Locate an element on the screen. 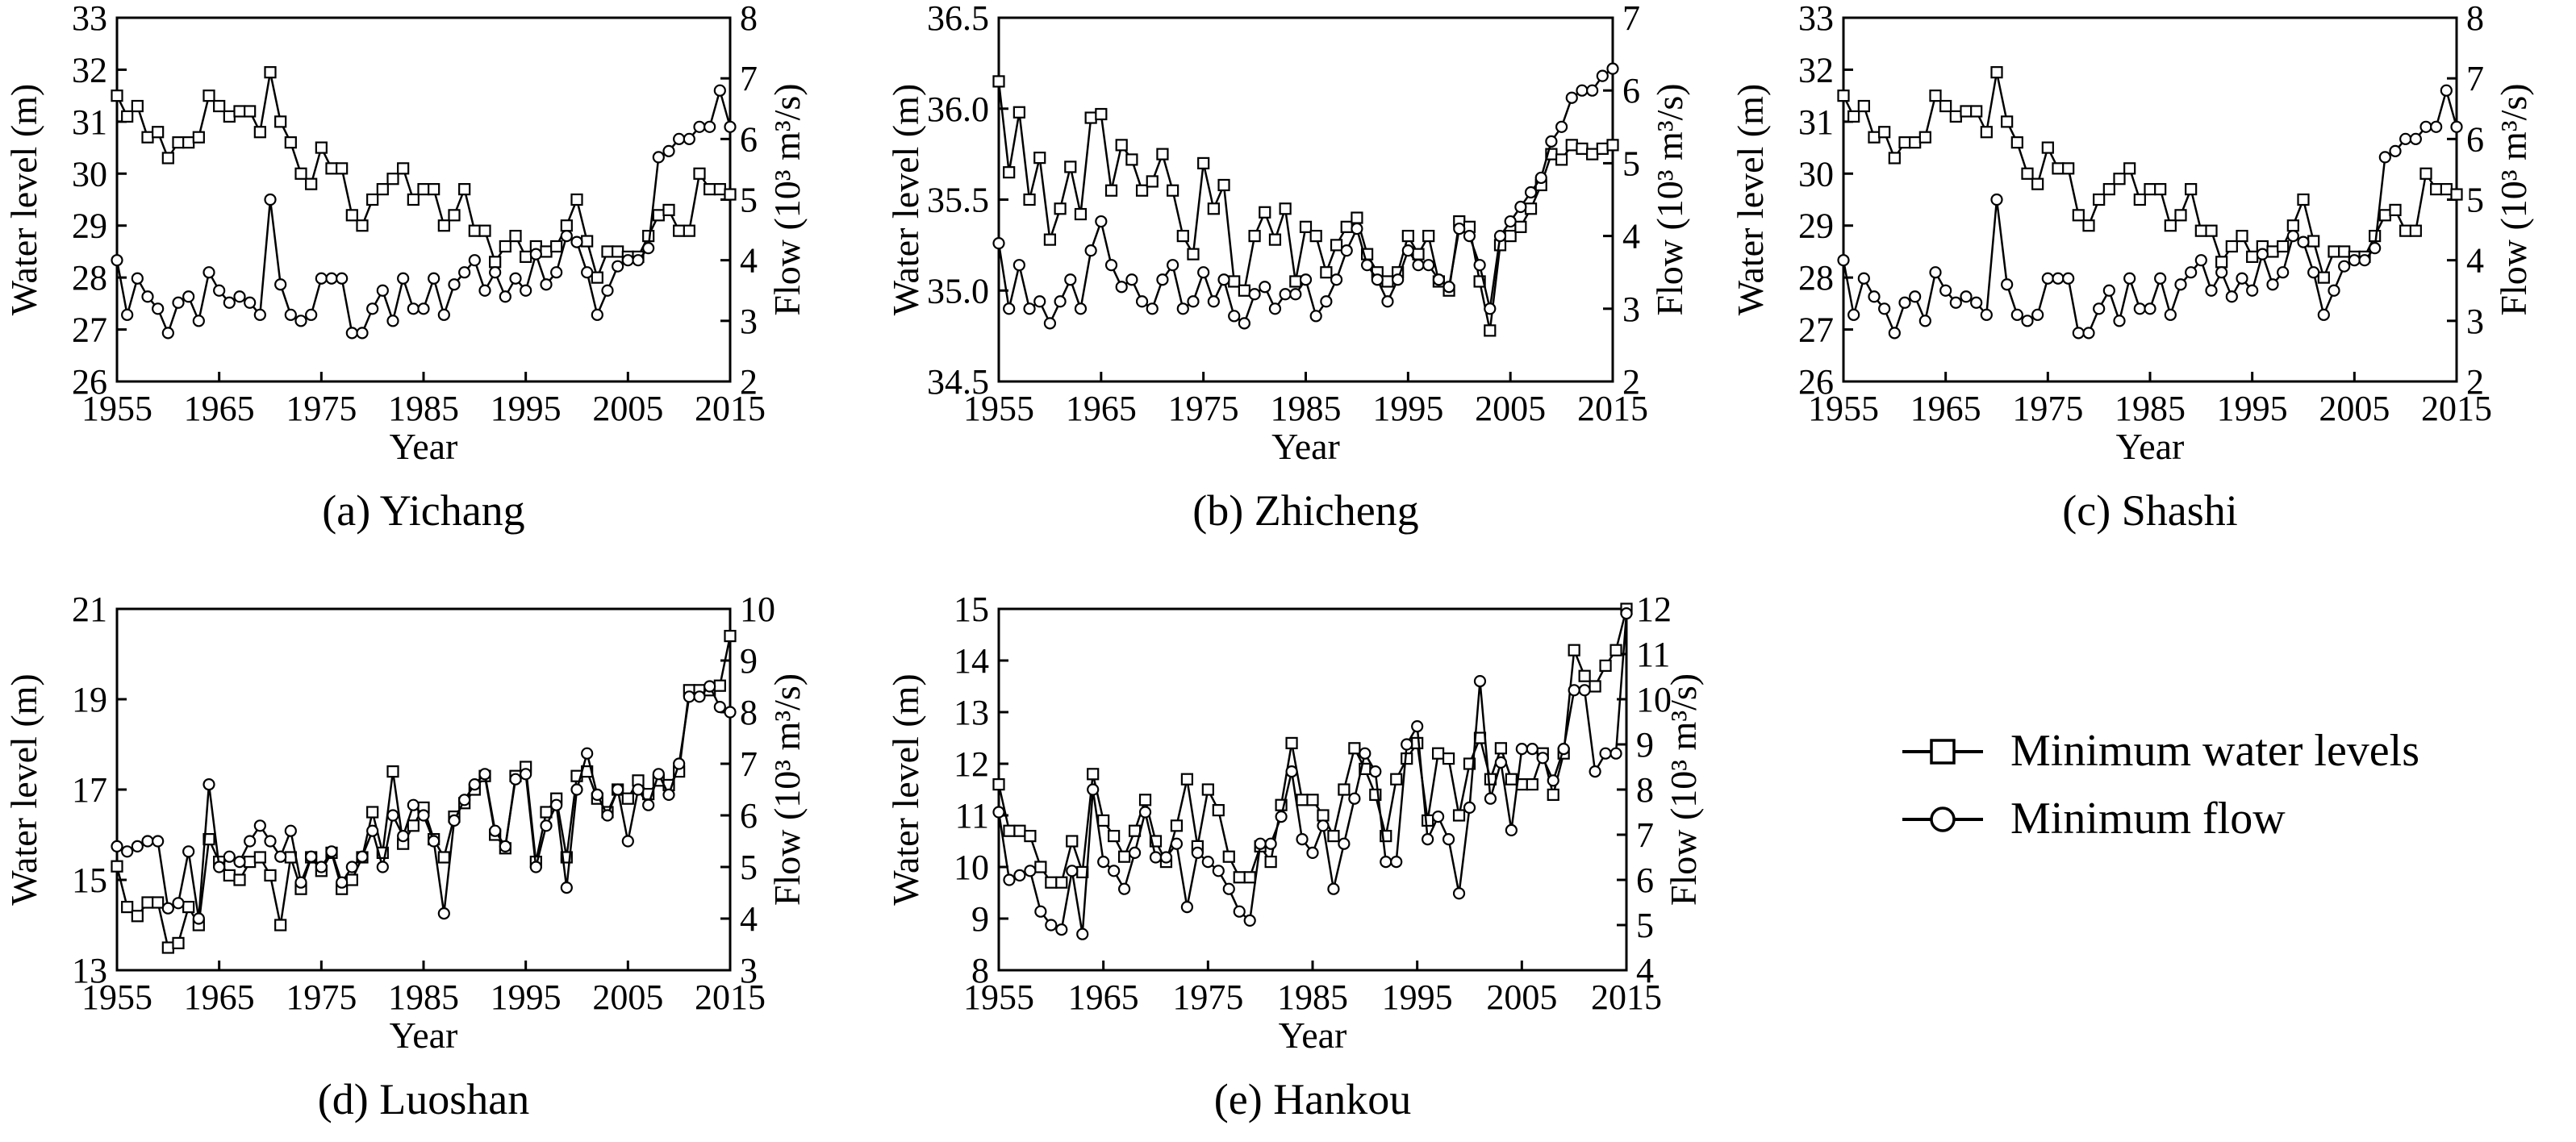  plot-frame is located at coordinates (2150, 199).